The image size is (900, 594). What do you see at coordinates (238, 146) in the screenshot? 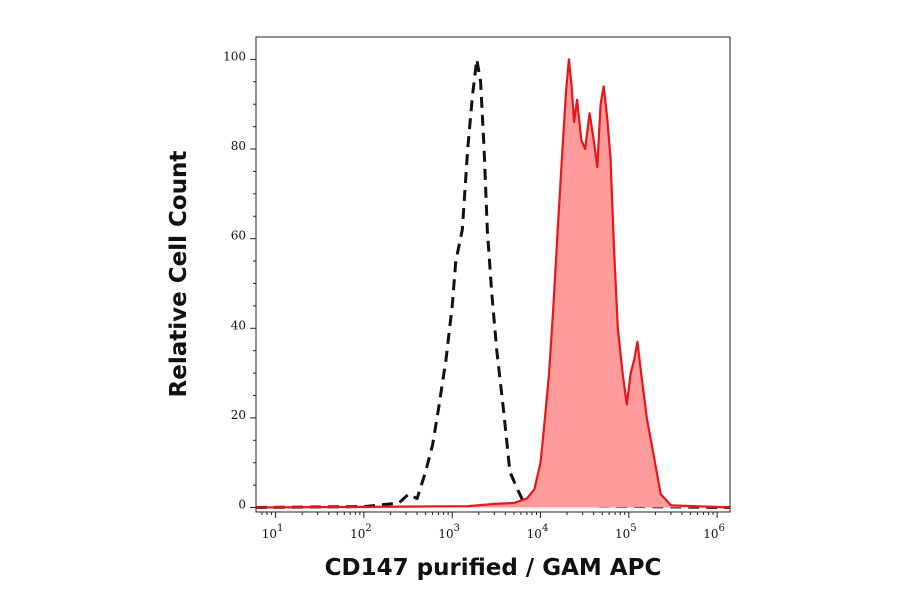
I see `y-tick-label-4: 80` at bounding box center [238, 146].